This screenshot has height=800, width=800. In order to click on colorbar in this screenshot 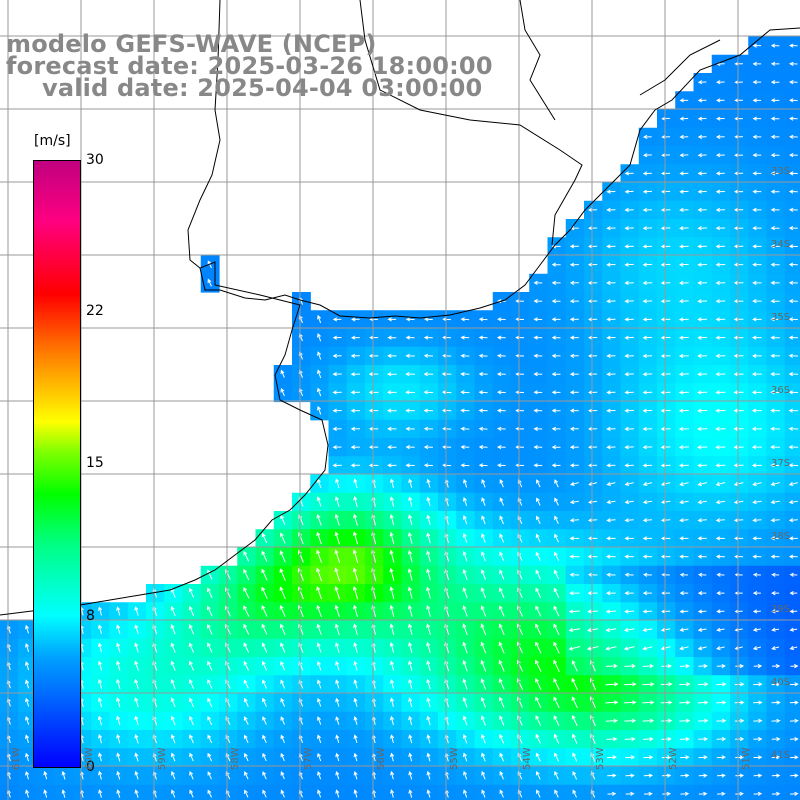, I will do `click(57, 464)`.